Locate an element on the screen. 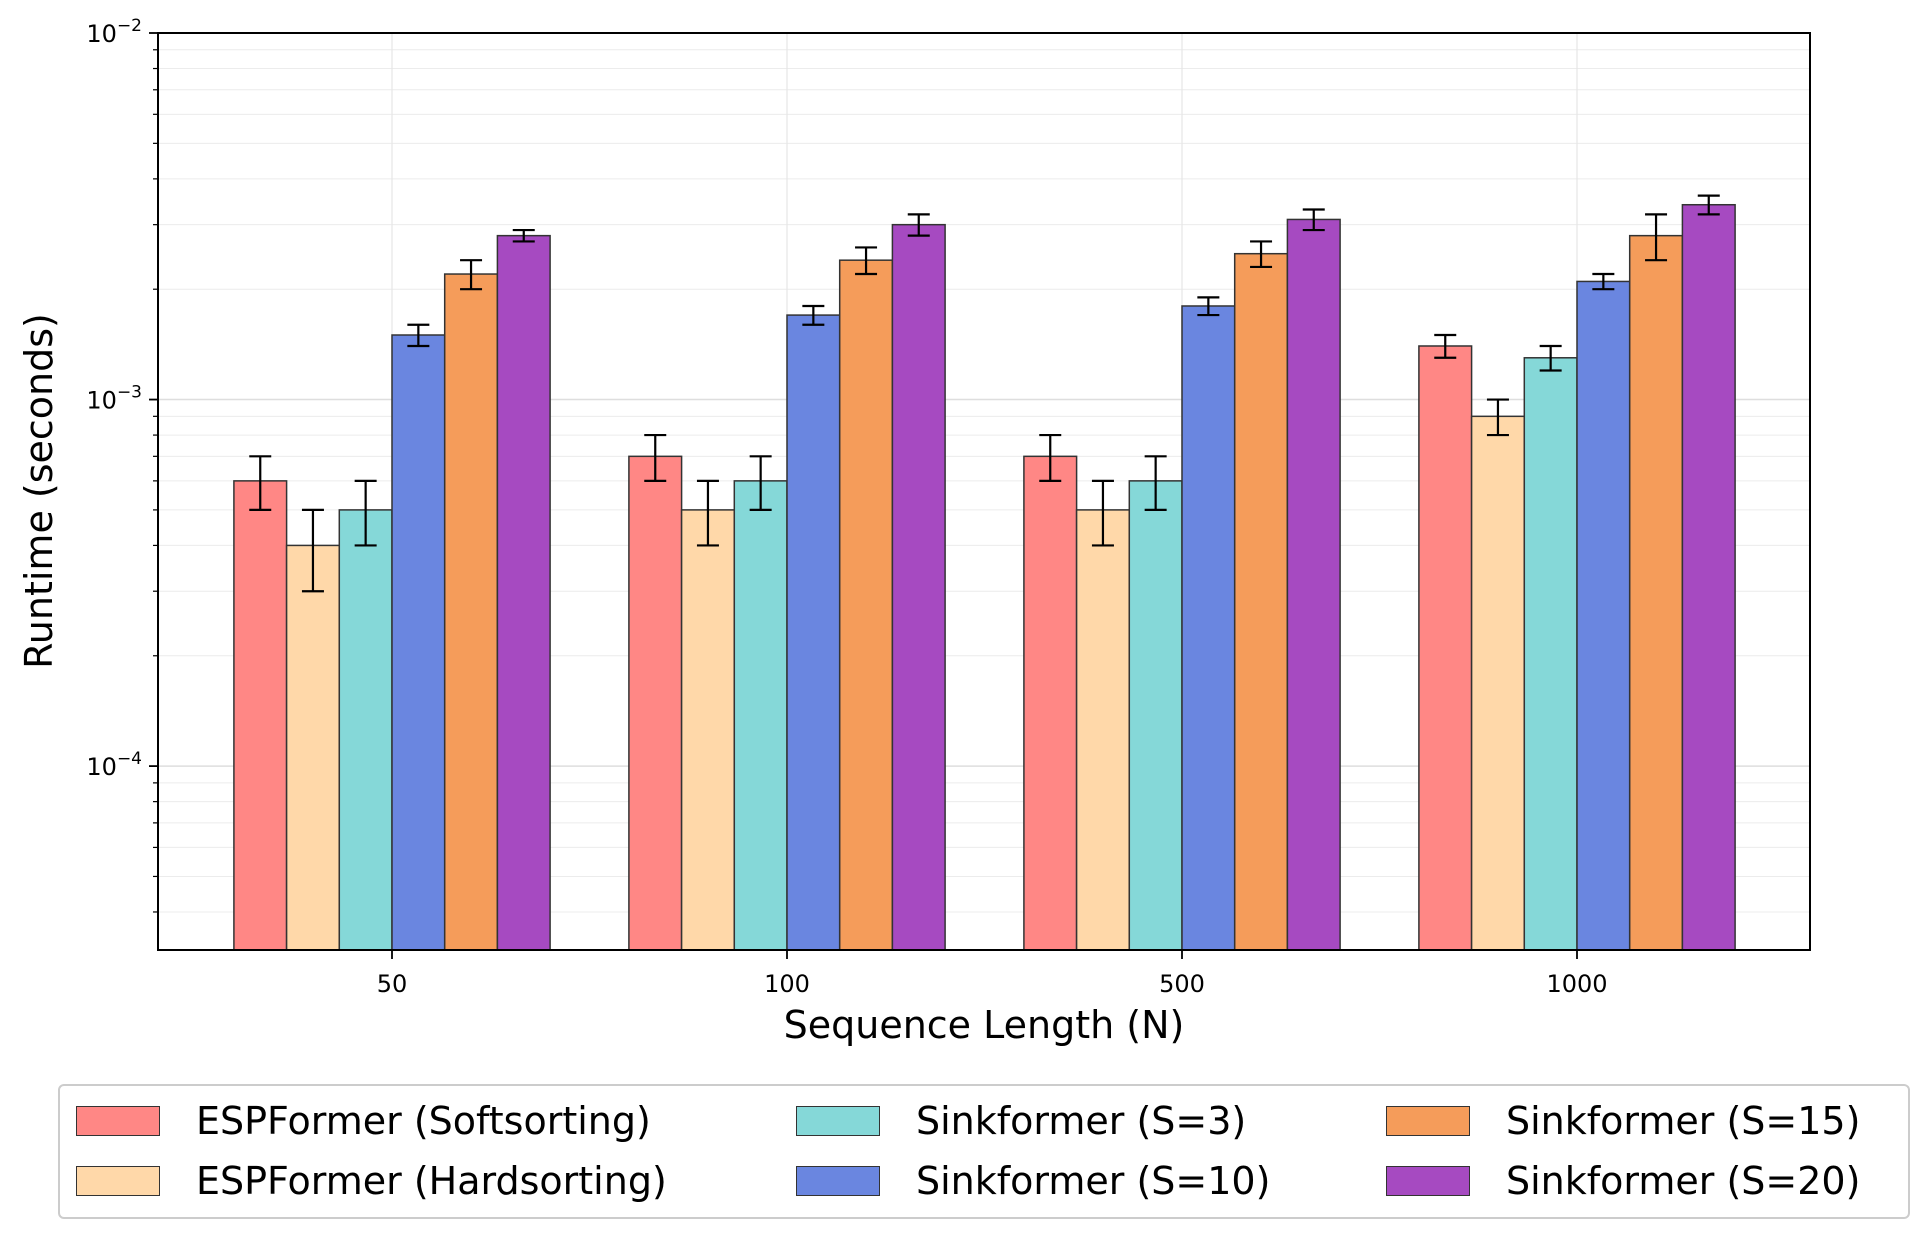 The width and height of the screenshot is (1922, 1239). legend-item-sinkformer-s15: Sinkformer (S=15) is located at coordinates (1623, 1121).